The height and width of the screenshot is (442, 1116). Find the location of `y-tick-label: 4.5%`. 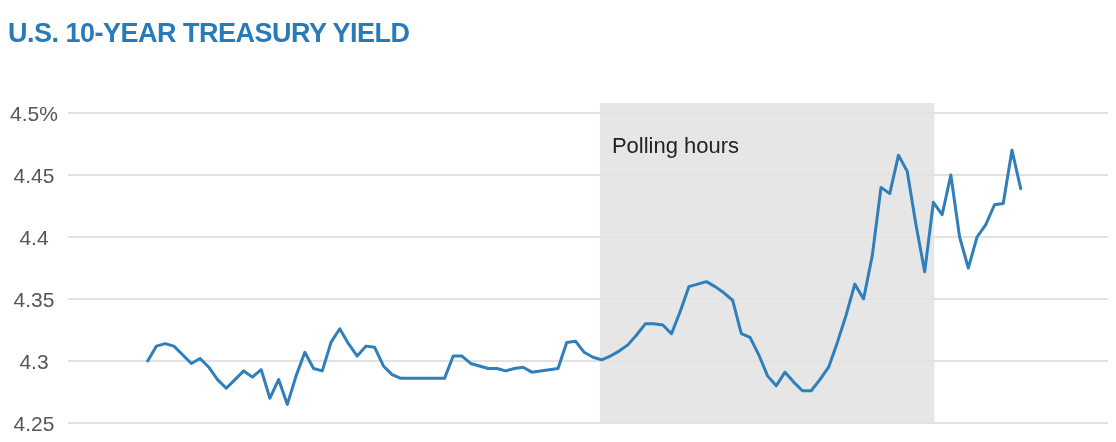

y-tick-label: 4.5% is located at coordinates (34, 113).